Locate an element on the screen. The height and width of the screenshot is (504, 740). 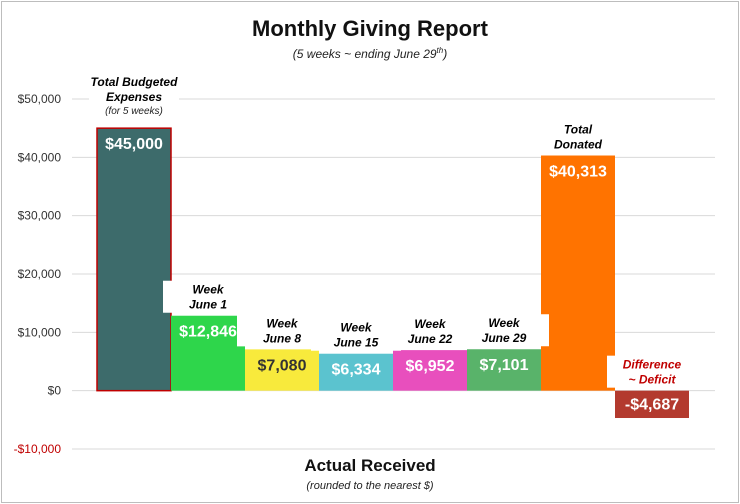
category-label: June 15 is located at coordinates (356, 343).